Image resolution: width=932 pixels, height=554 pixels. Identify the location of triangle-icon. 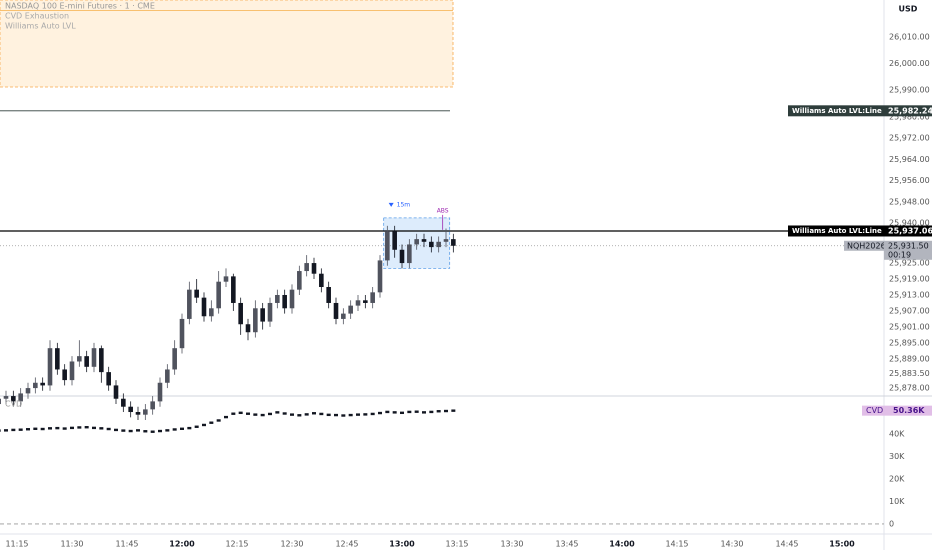
(391, 204).